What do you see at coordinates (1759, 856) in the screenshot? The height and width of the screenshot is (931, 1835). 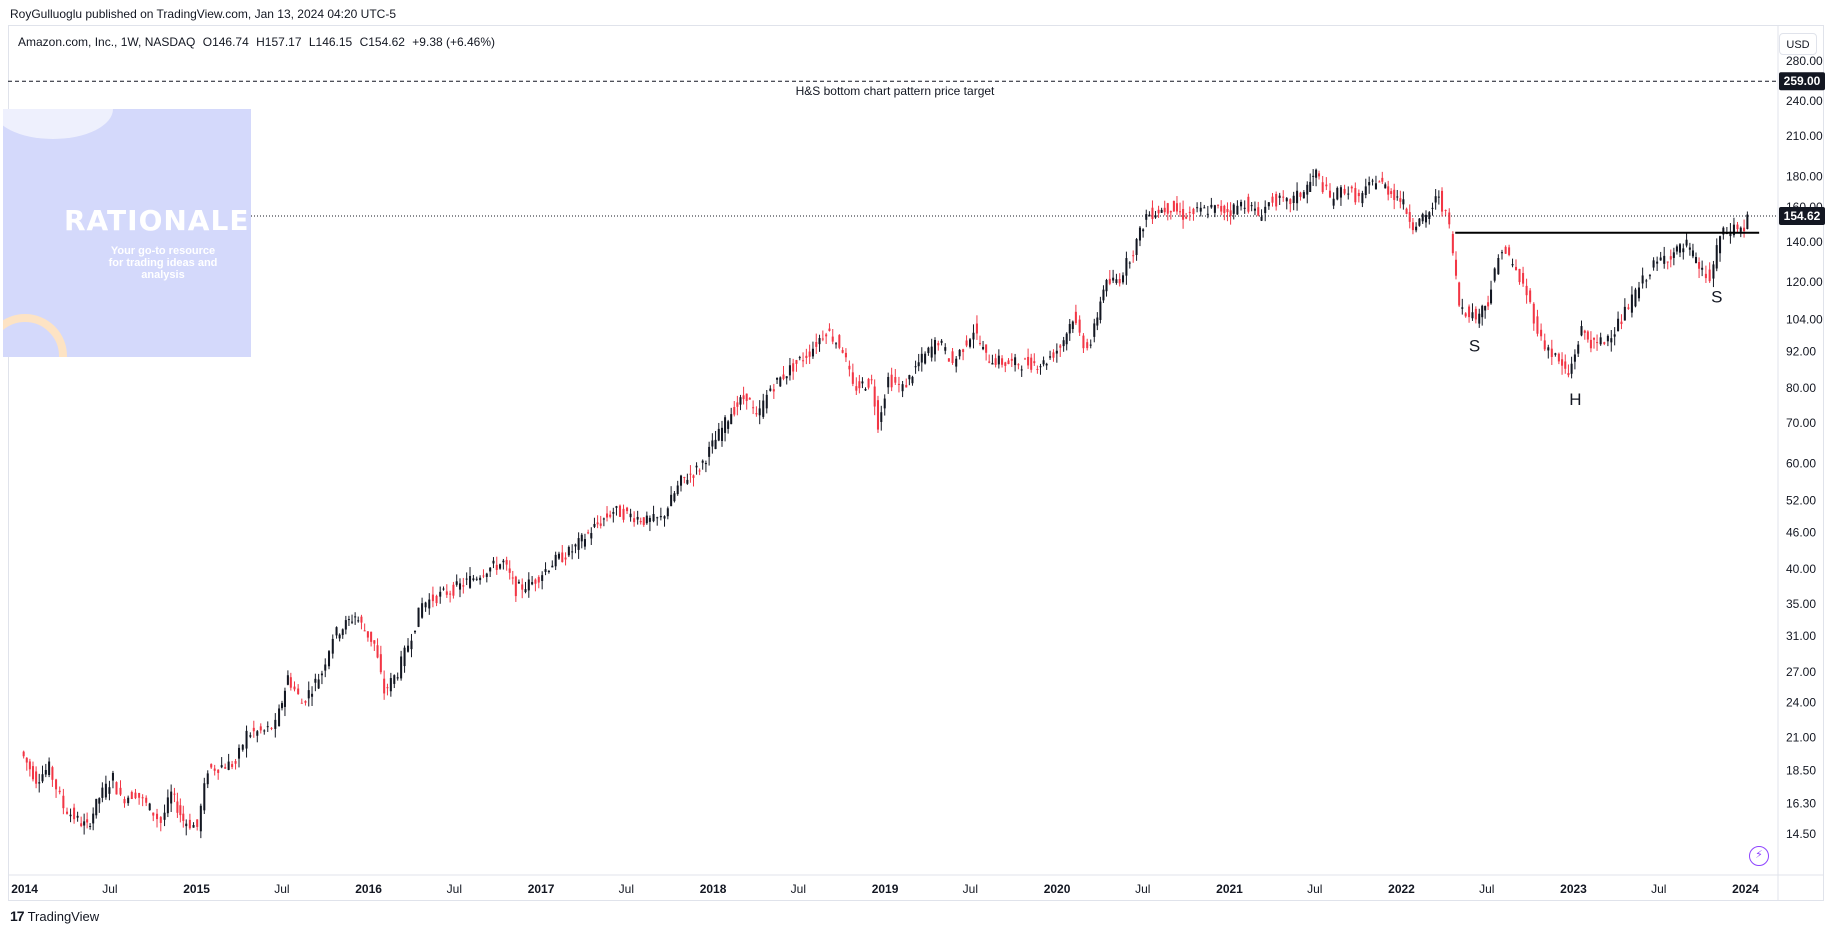 I see `lightning-icon: ⚡` at bounding box center [1759, 856].